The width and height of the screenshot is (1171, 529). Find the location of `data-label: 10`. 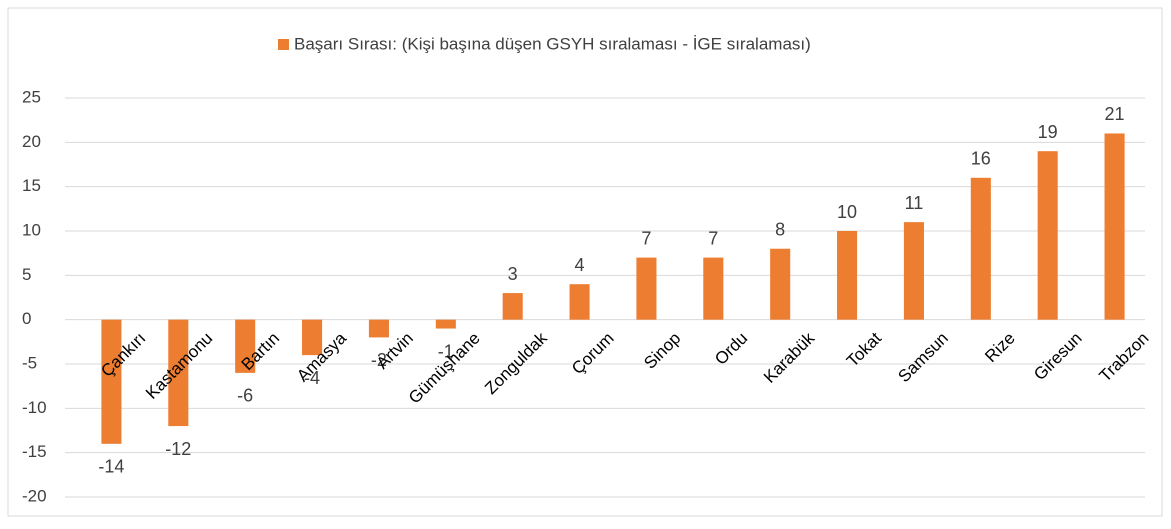

data-label: 10 is located at coordinates (847, 212).